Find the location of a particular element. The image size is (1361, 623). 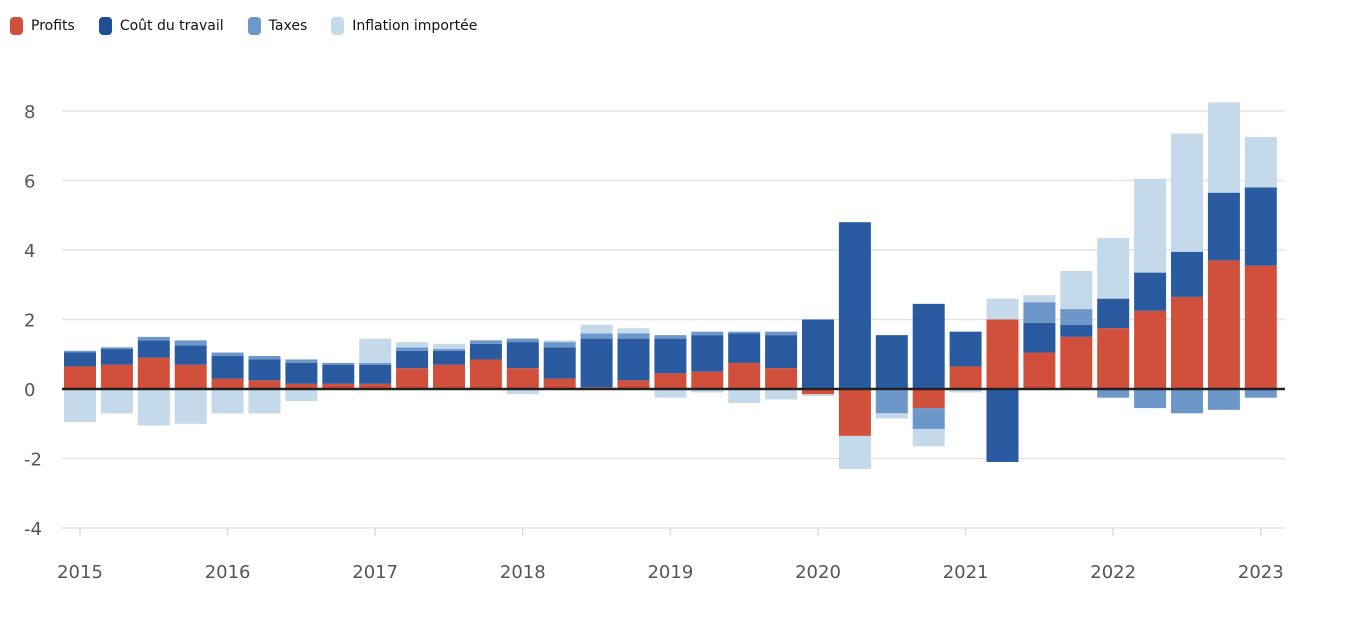

x-axis-ticks: 2015 2016 2017 2018 2019 2020 2021 2022 2023 is located at coordinates (670, 555).